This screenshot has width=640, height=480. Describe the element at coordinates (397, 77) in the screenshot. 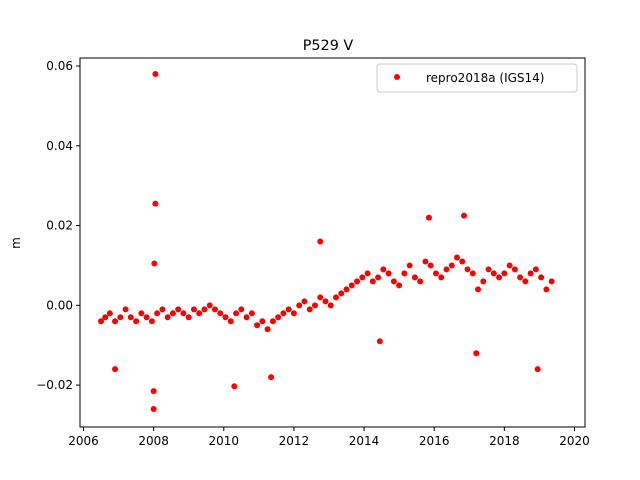

I see `legend-marker` at that location.